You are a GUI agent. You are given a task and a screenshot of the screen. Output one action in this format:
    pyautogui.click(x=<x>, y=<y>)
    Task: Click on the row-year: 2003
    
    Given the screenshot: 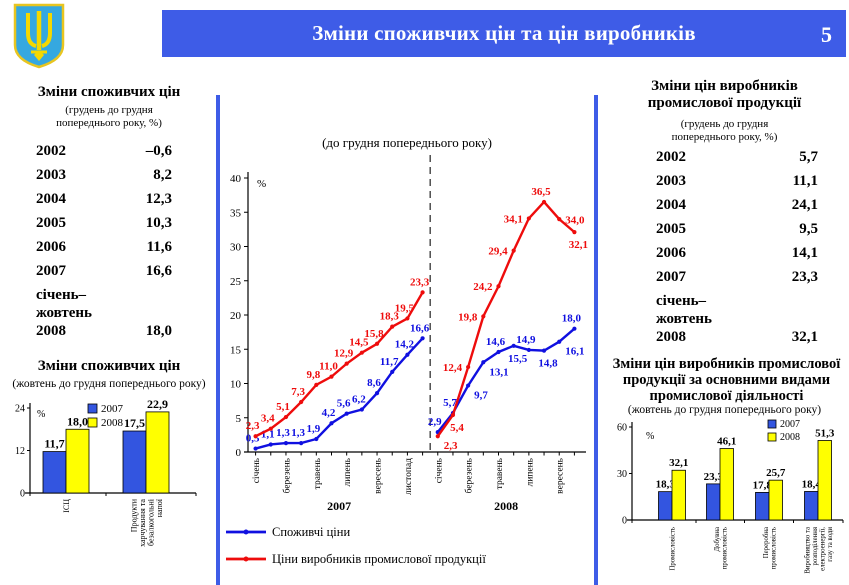 What is the action you would take?
    pyautogui.click(x=671, y=181)
    